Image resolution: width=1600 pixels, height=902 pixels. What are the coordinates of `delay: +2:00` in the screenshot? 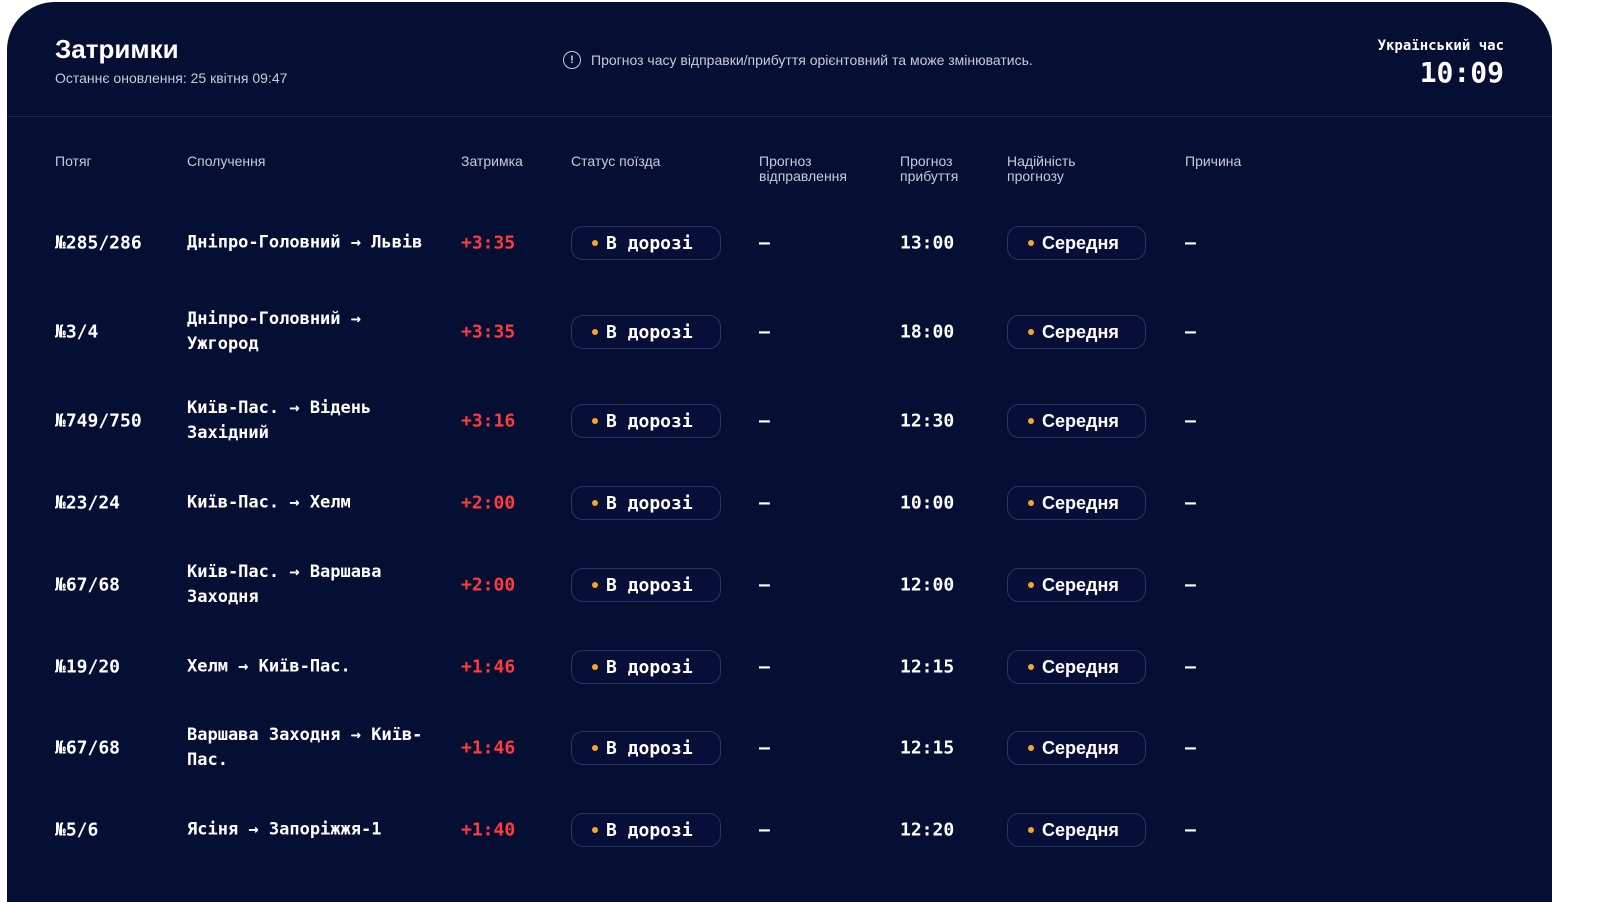 It's located at (488, 585).